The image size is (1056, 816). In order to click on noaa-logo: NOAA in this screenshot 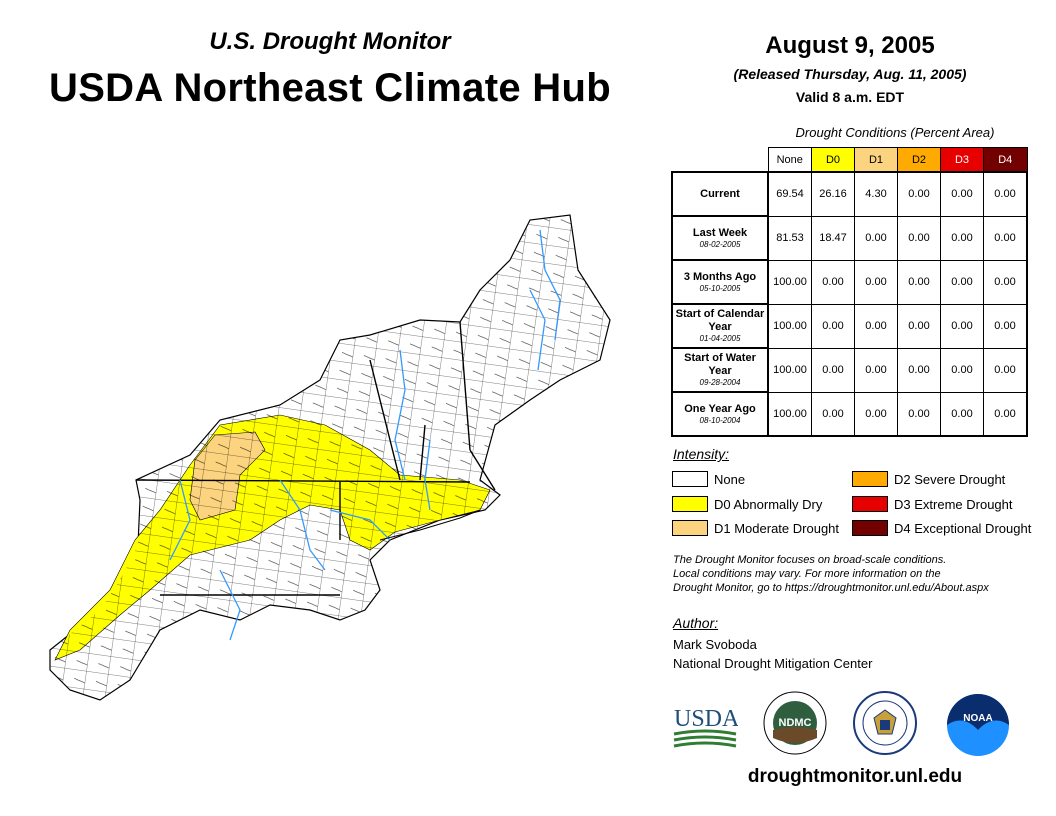, I will do `click(978, 725)`.